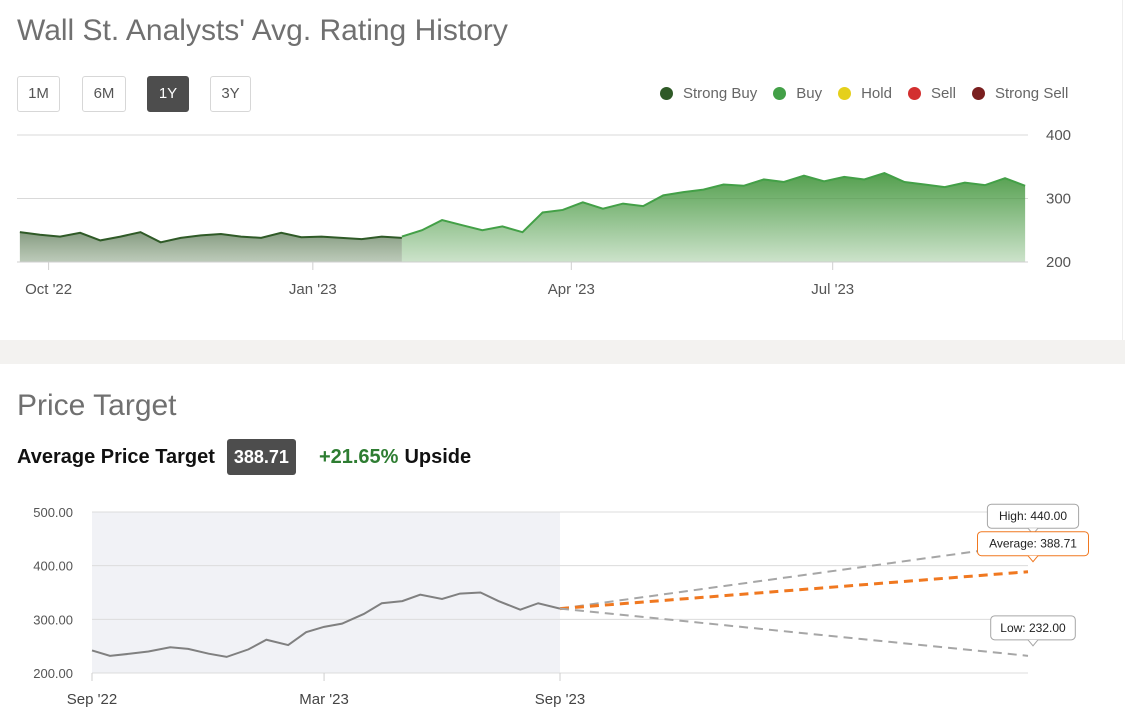 This screenshot has height=725, width=1125. What do you see at coordinates (210, 247) in the screenshot?
I see `rating-area-strong-buy` at bounding box center [210, 247].